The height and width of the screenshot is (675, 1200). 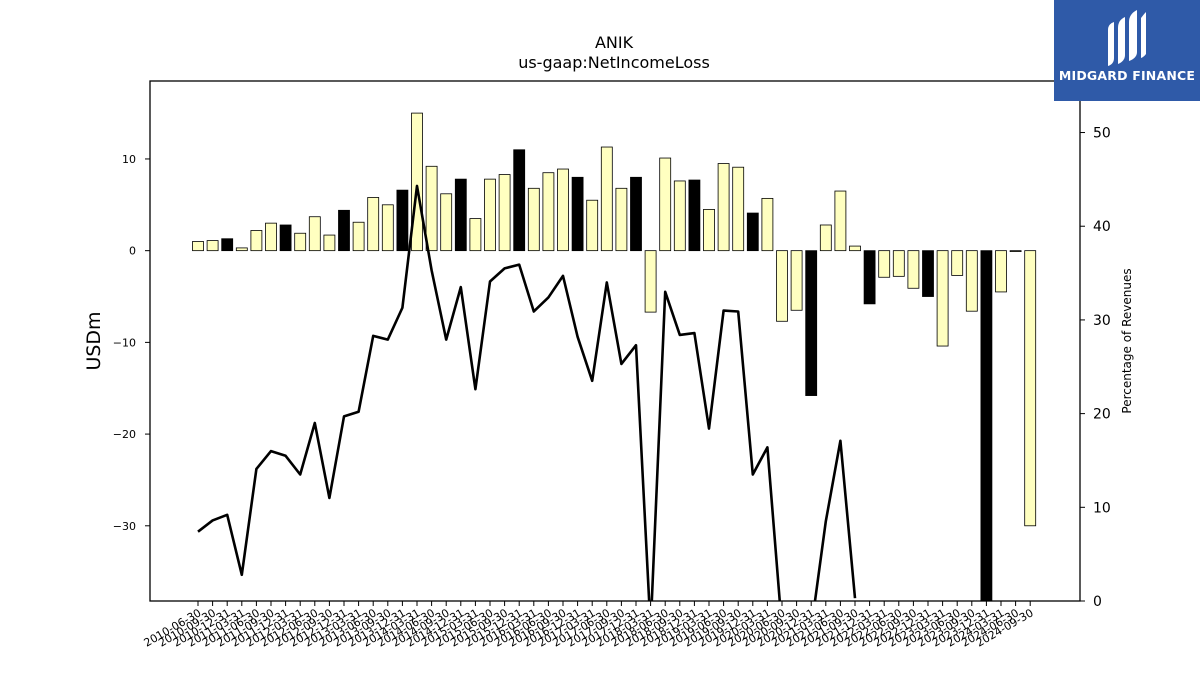 What do you see at coordinates (1102, 508) in the screenshot?
I see `y2-tick-label: 10` at bounding box center [1102, 508].